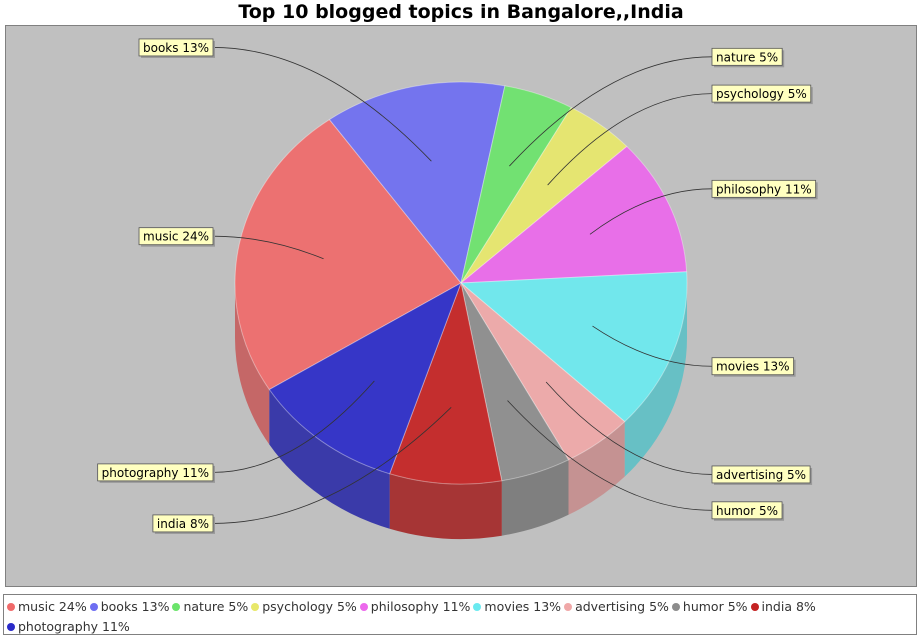 Image resolution: width=922 pixels, height=637 pixels. Describe the element at coordinates (651, 211) in the screenshot. I see `label-line-philosophy` at that location.